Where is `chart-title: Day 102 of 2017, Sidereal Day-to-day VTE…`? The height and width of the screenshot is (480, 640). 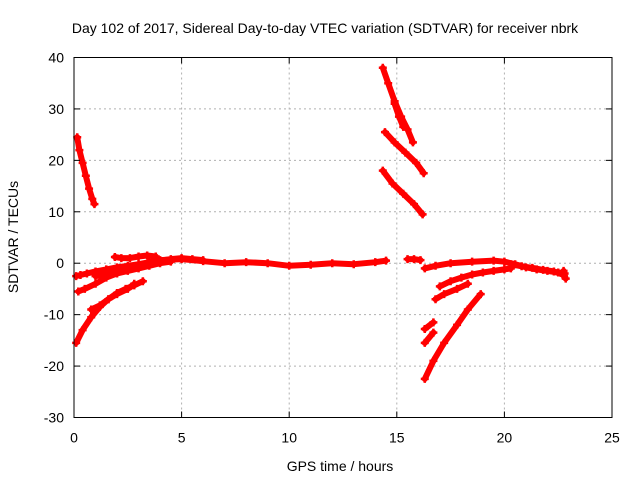 chart-title: Day 102 of 2017, Sidereal Day-to-day VTE… is located at coordinates (325, 28).